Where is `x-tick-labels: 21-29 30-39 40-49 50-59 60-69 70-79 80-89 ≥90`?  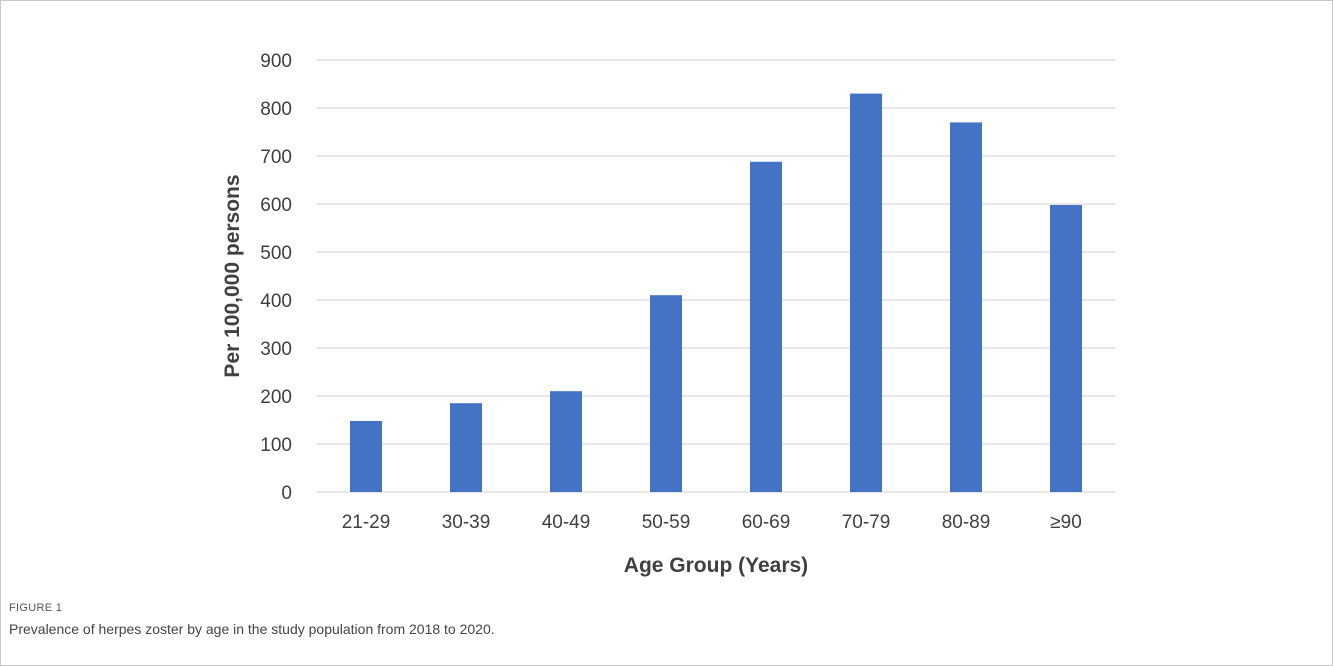
x-tick-labels: 21-29 30-39 40-49 50-59 60-69 70-79 80-89 ≥90 is located at coordinates (712, 522).